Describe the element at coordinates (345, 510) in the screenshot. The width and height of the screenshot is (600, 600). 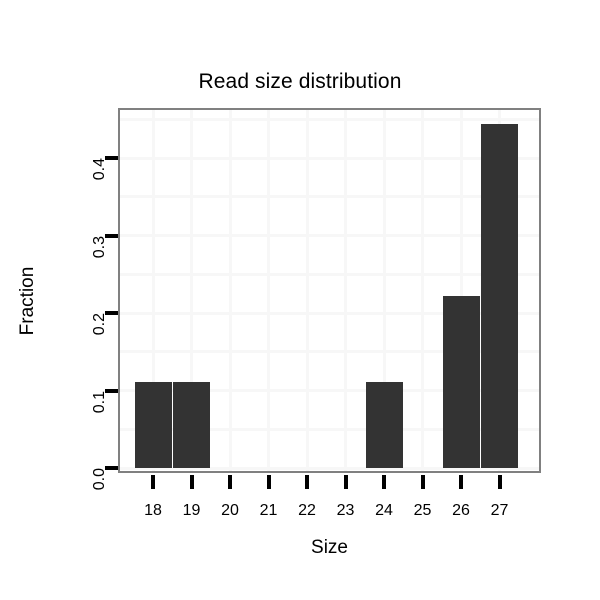
I see `x-axis-tick-label: 23` at that location.